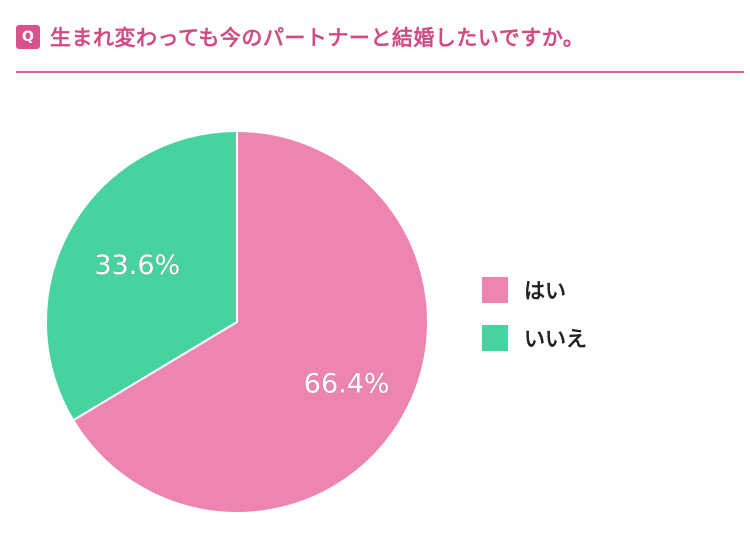 This screenshot has width=750, height=542. What do you see at coordinates (495, 338) in the screenshot?
I see `legend-swatch-no` at bounding box center [495, 338].